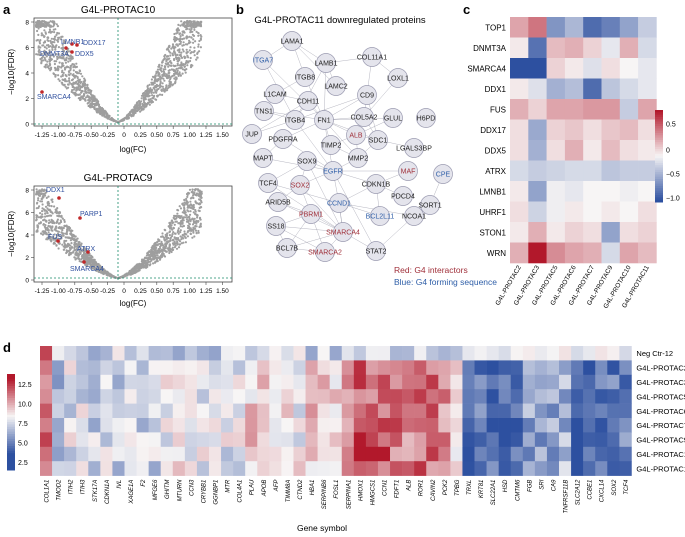 Image resolution: width=685 pixels, height=537 pixels. Describe the element at coordinates (446, 487) in the screenshot. I see `heatmap-d-col-label: PCK2` at that location.